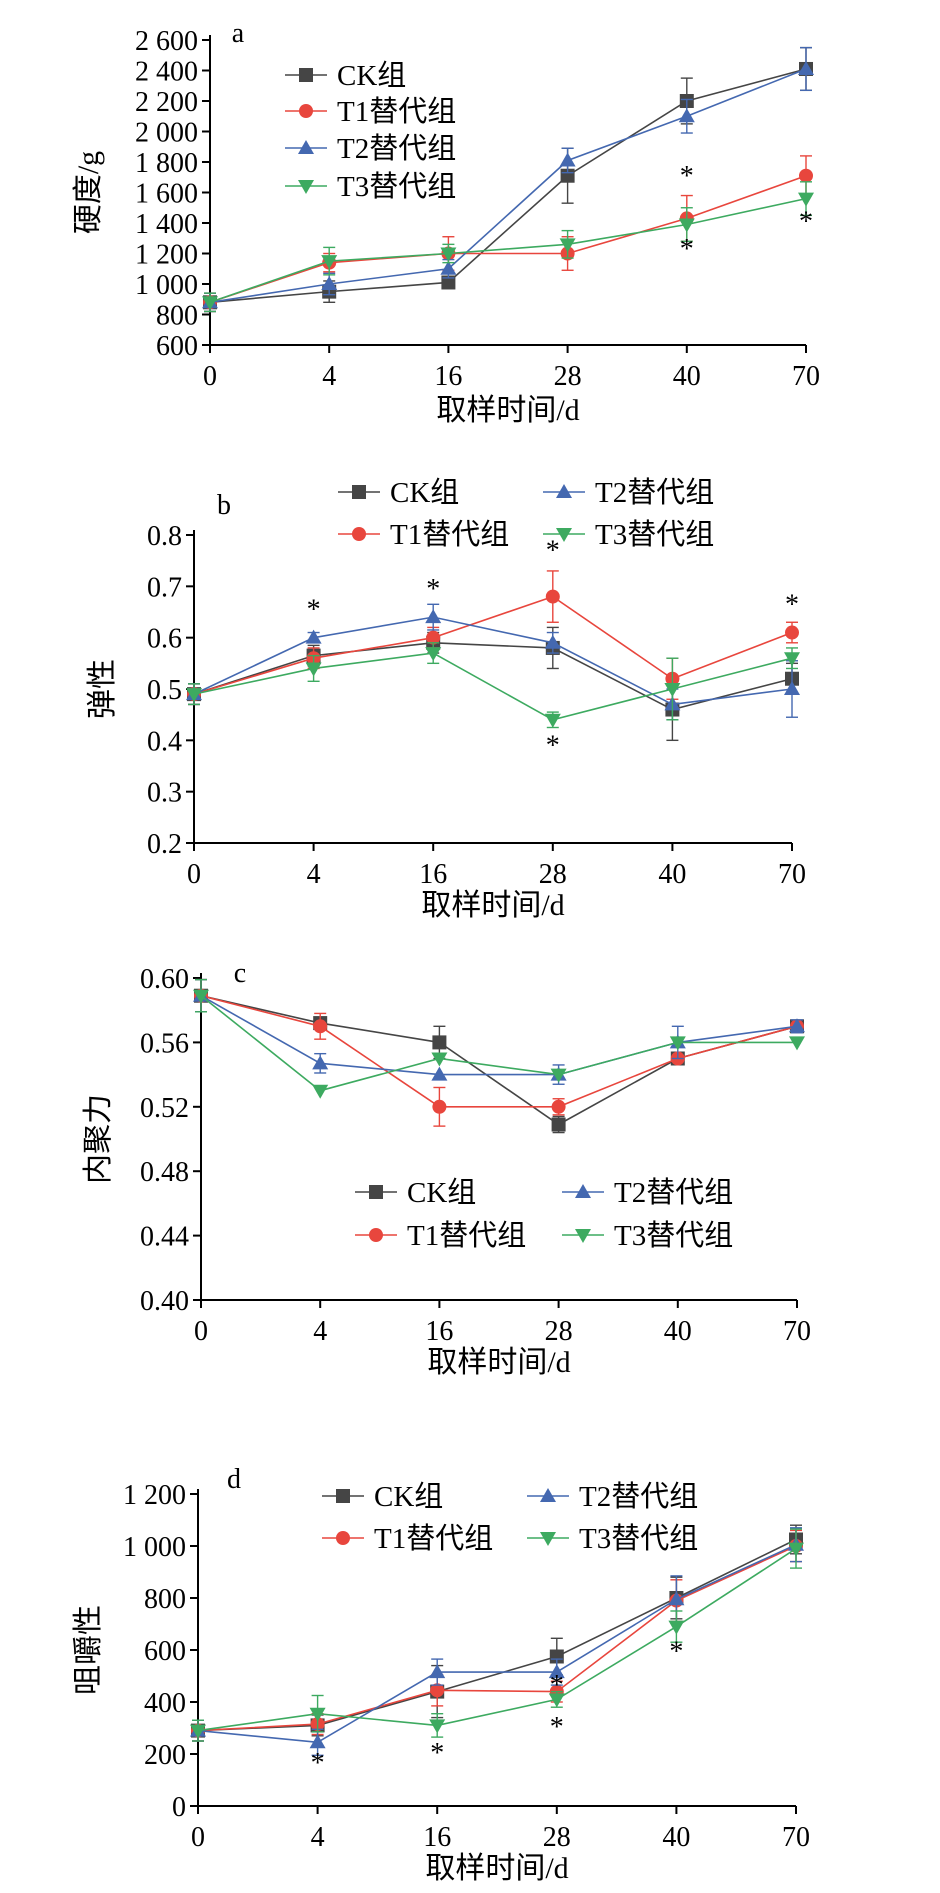 This screenshot has width=940, height=1893. What do you see at coordinates (166, 72) in the screenshot?
I see `y-tick-label: 2 400` at bounding box center [166, 72].